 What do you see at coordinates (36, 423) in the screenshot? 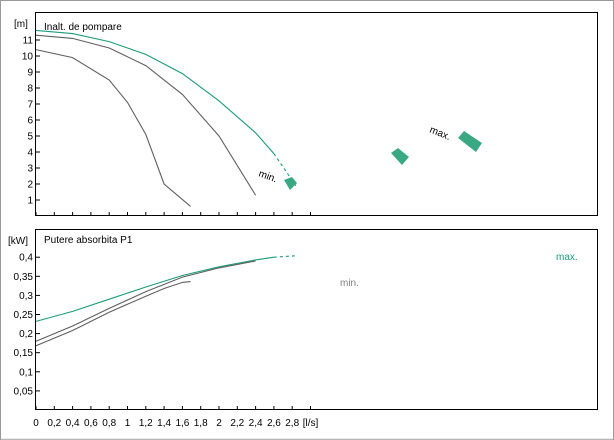
I see `x-tick-label: 0` at bounding box center [36, 423].